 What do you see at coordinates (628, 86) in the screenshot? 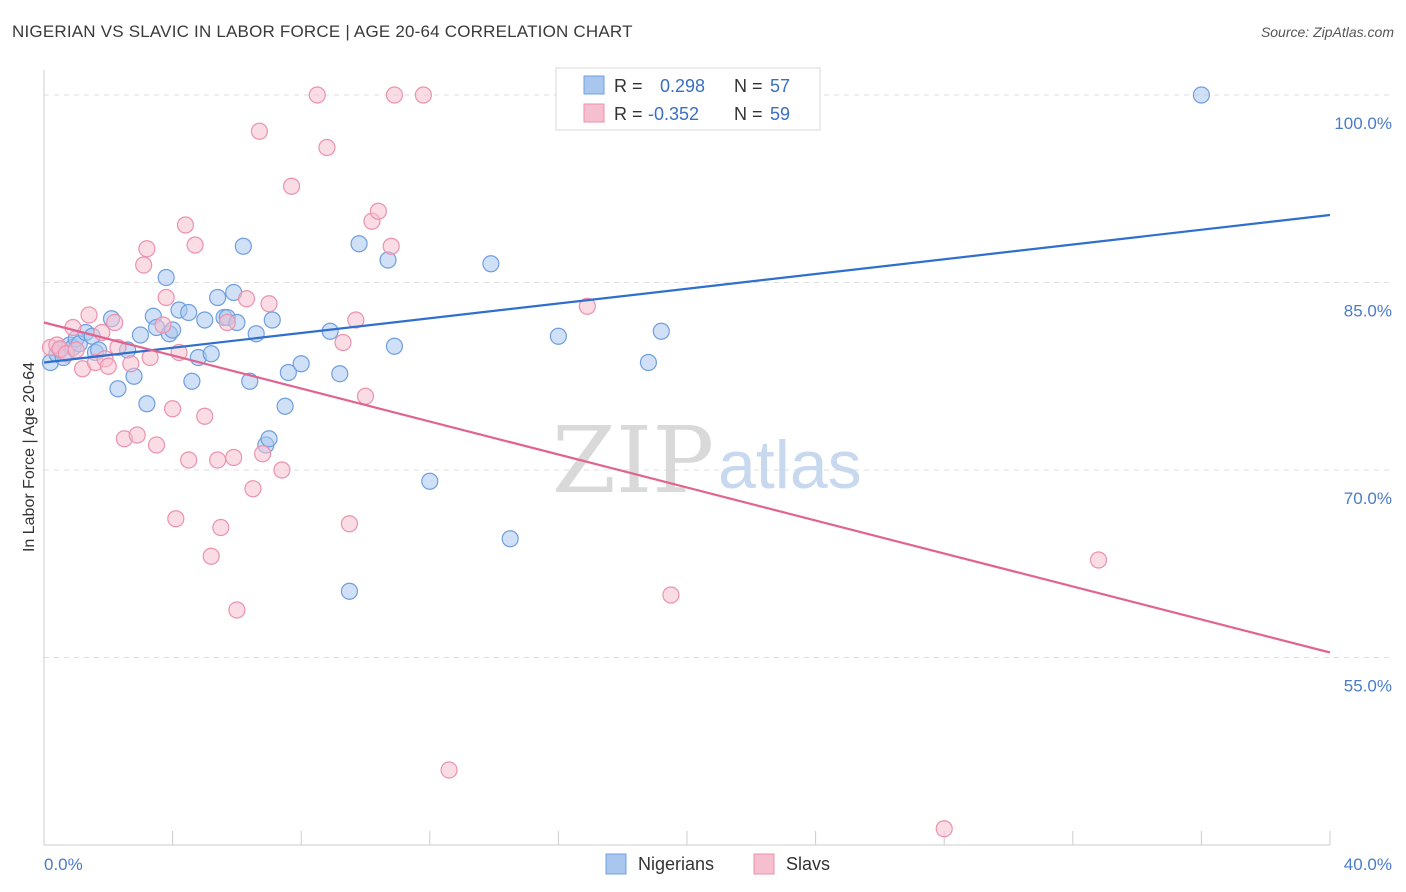
I see `legend-r-label-nigerians: R =` at bounding box center [628, 86].